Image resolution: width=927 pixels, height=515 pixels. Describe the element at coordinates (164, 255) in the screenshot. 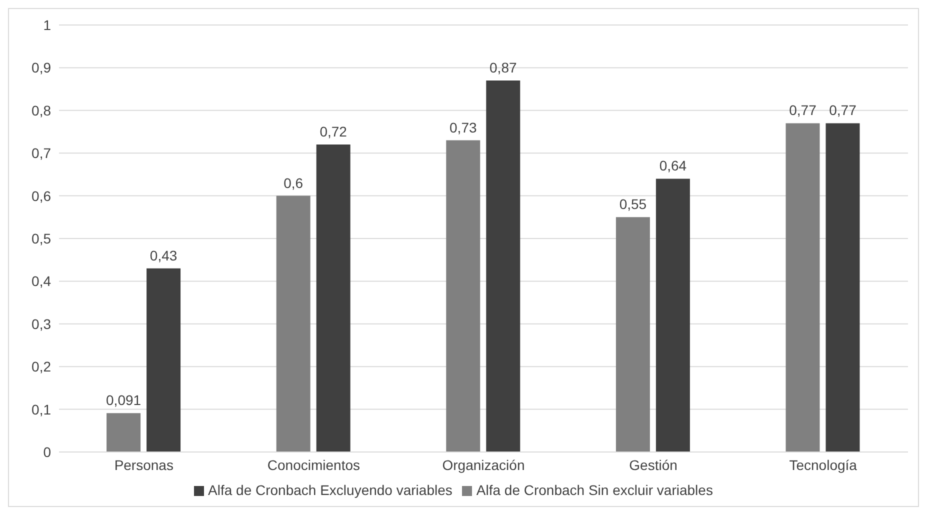

I see `data-label: 0,43` at that location.